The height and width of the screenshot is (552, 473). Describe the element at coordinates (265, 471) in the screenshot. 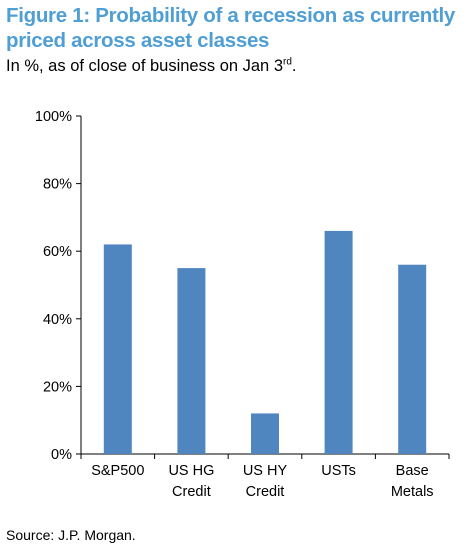

I see `x-tick-label: US HY` at that location.